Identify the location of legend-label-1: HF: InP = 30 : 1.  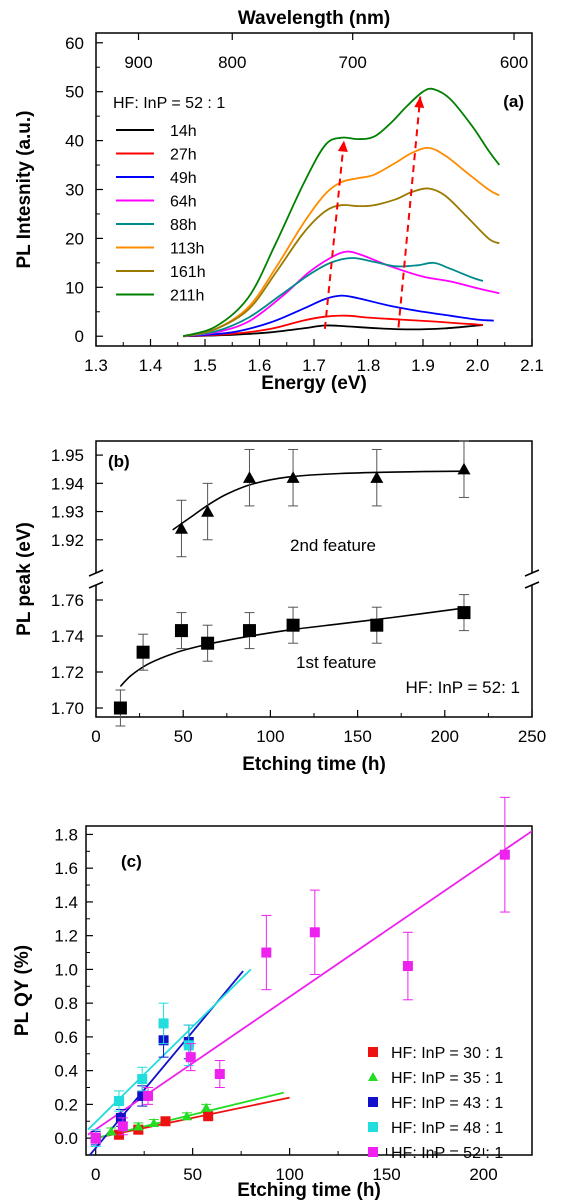
(447, 1053).